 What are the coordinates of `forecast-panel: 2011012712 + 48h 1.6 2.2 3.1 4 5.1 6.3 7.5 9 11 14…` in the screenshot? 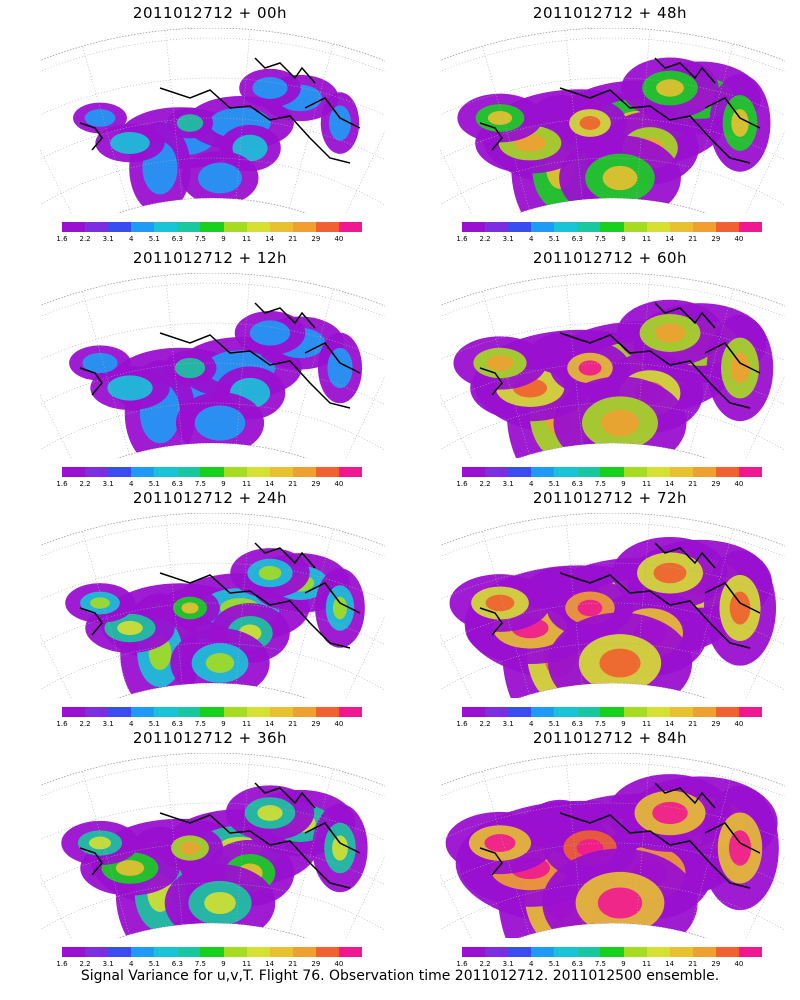 It's located at (610, 122).